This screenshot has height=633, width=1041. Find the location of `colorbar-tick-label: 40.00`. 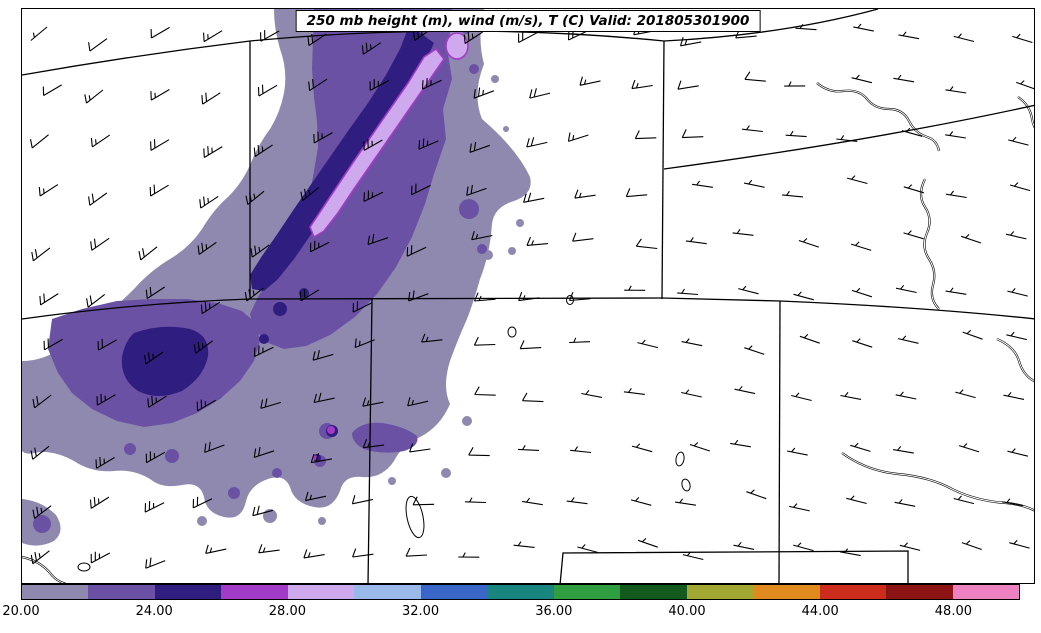

colorbar-tick-label: 40.00 is located at coordinates (687, 611).